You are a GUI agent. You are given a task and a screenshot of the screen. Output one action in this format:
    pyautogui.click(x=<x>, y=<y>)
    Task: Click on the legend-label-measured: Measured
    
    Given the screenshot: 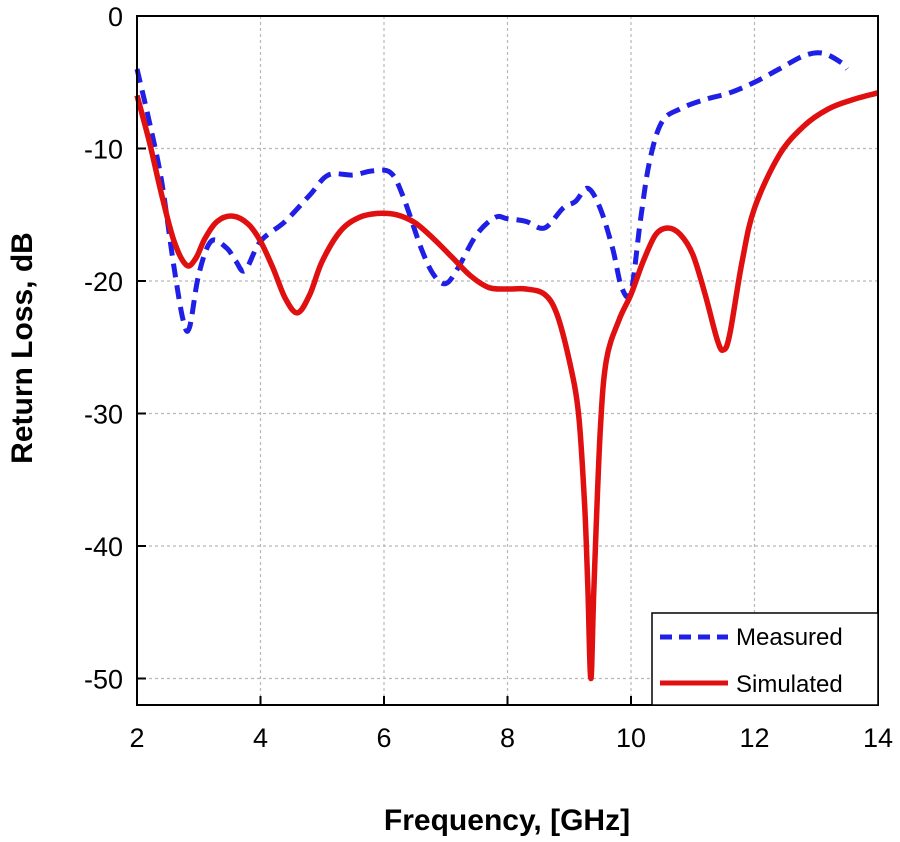 What is the action you would take?
    pyautogui.click(x=789, y=637)
    